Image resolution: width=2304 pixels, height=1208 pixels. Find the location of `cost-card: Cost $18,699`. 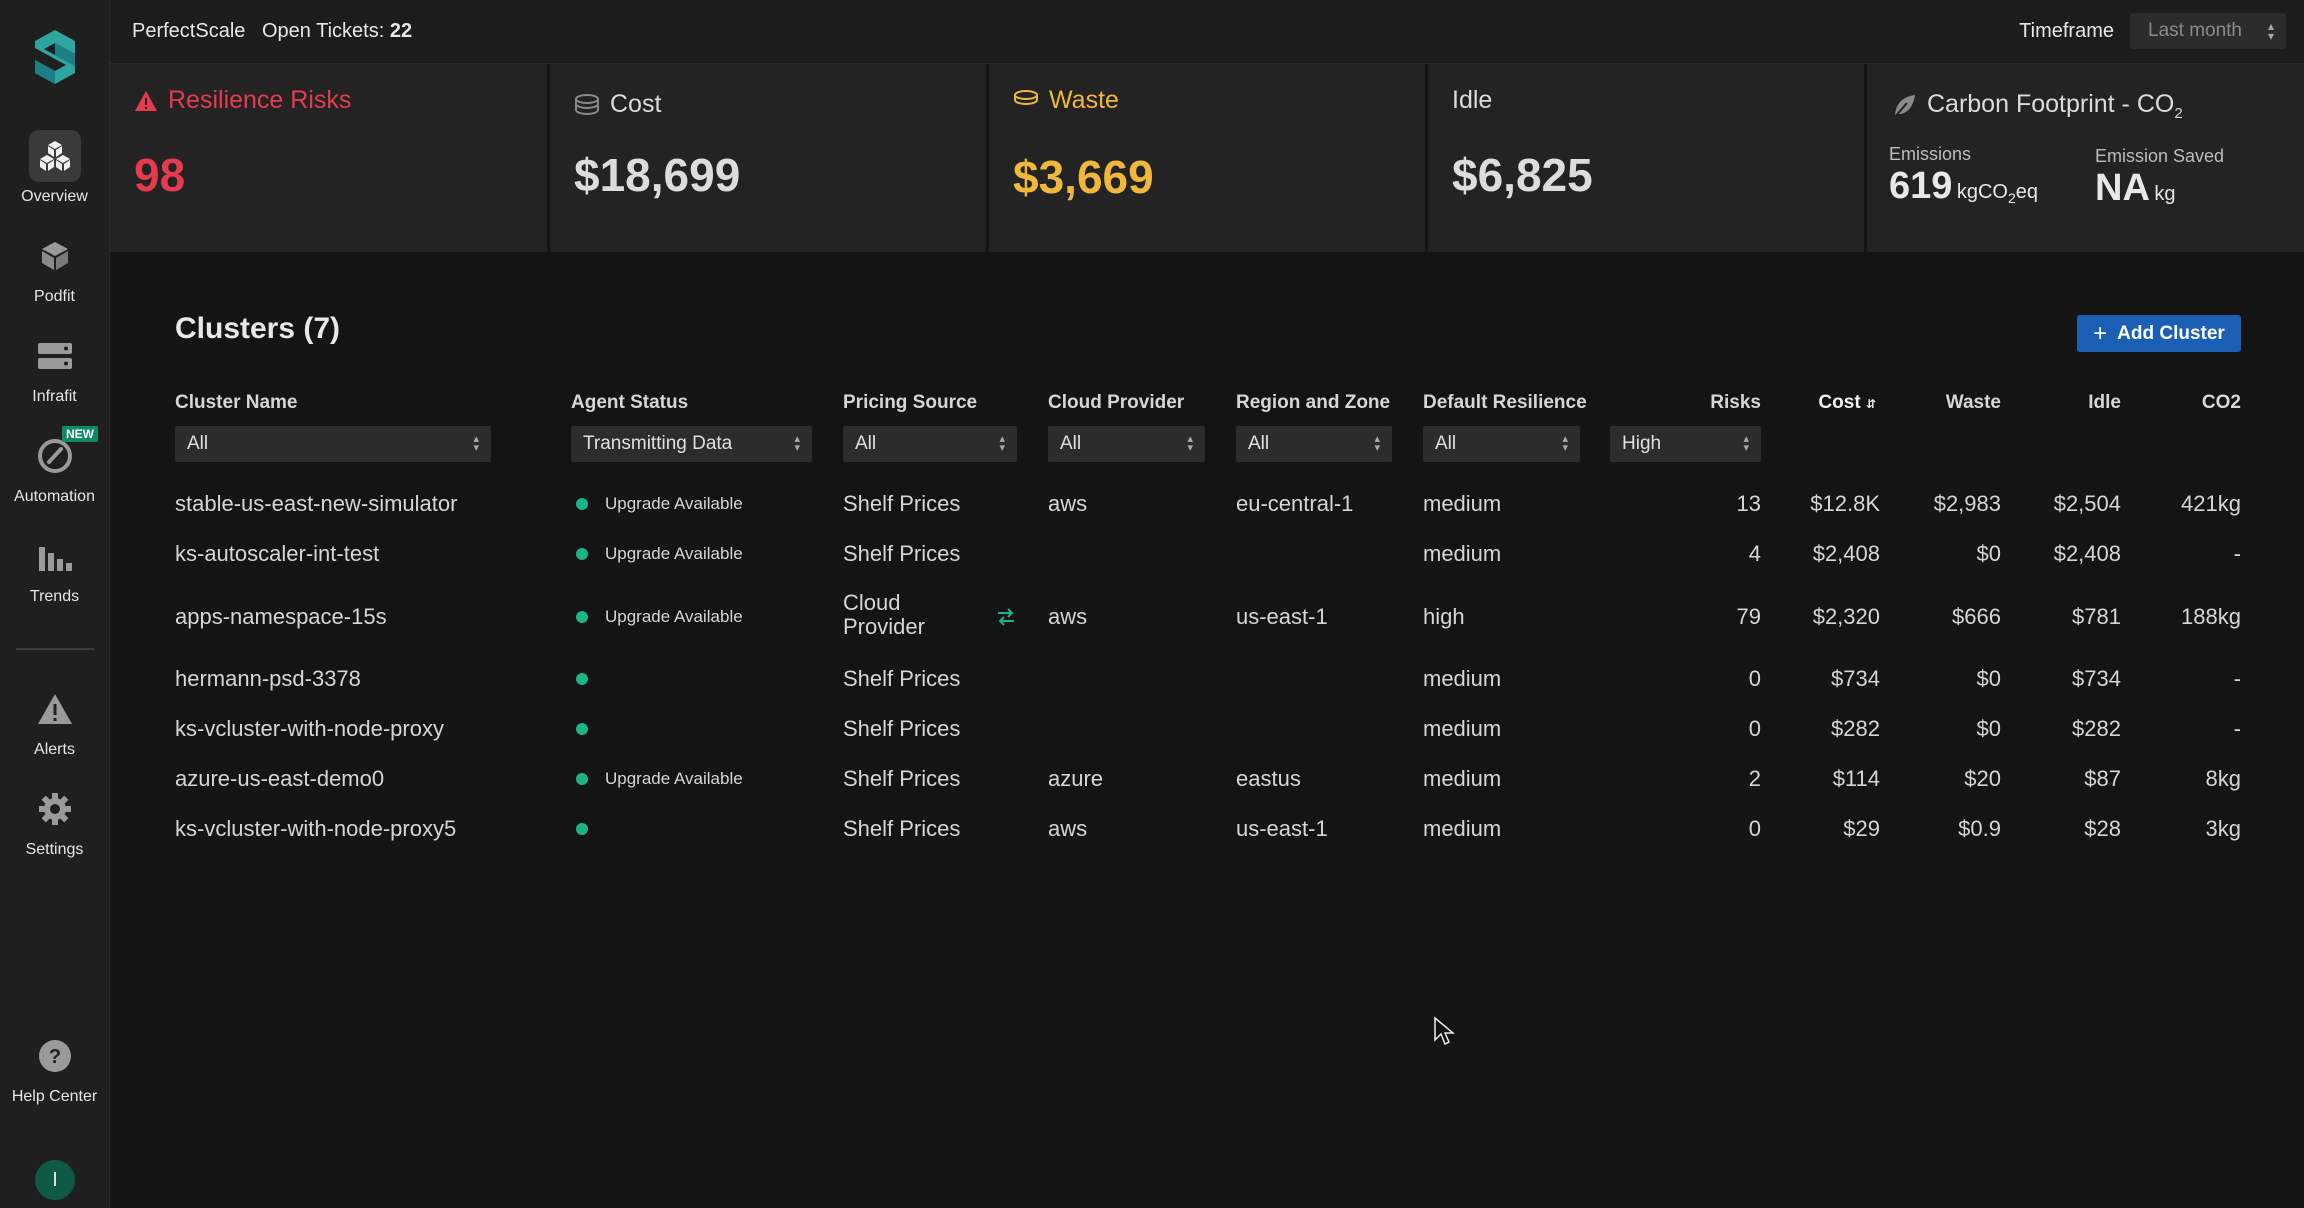

cost-card: Cost $18,699 is located at coordinates (769, 158).